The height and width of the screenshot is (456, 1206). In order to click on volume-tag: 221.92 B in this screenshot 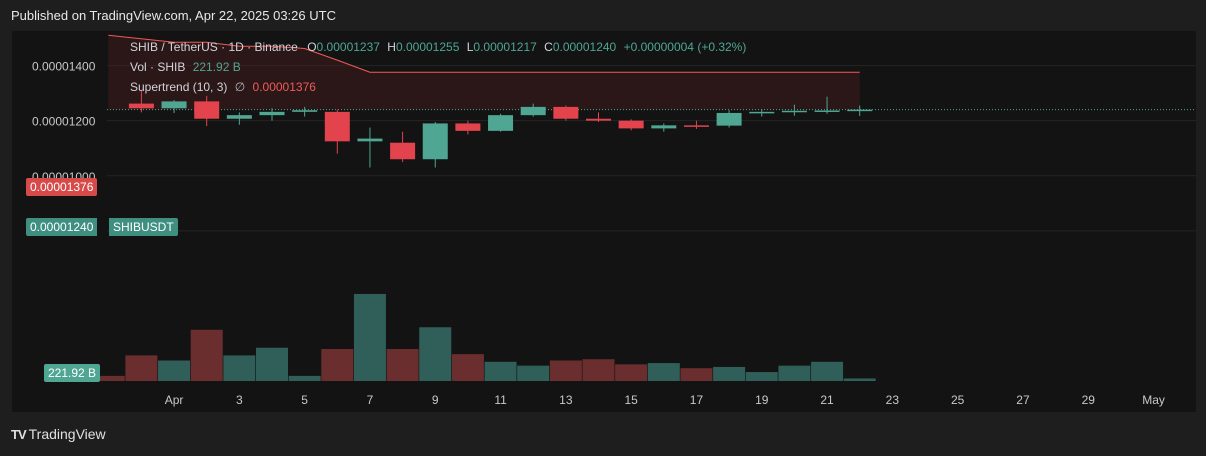, I will do `click(72, 373)`.